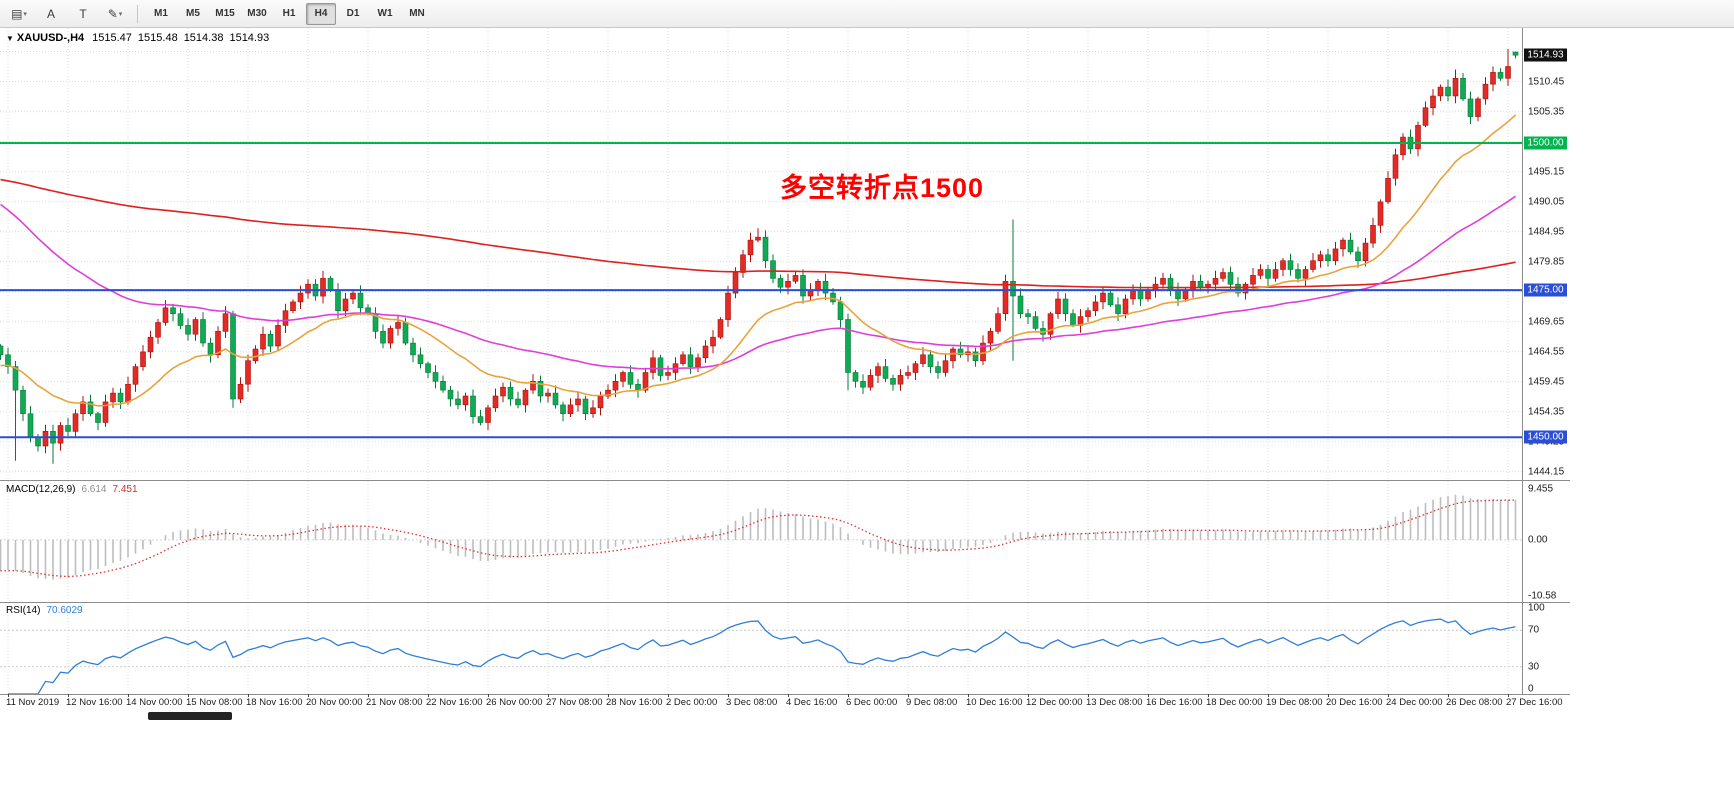 This screenshot has height=795, width=1734. What do you see at coordinates (872, 702) in the screenshot?
I see `time-tick-label: 6 Dec 00:00` at bounding box center [872, 702].